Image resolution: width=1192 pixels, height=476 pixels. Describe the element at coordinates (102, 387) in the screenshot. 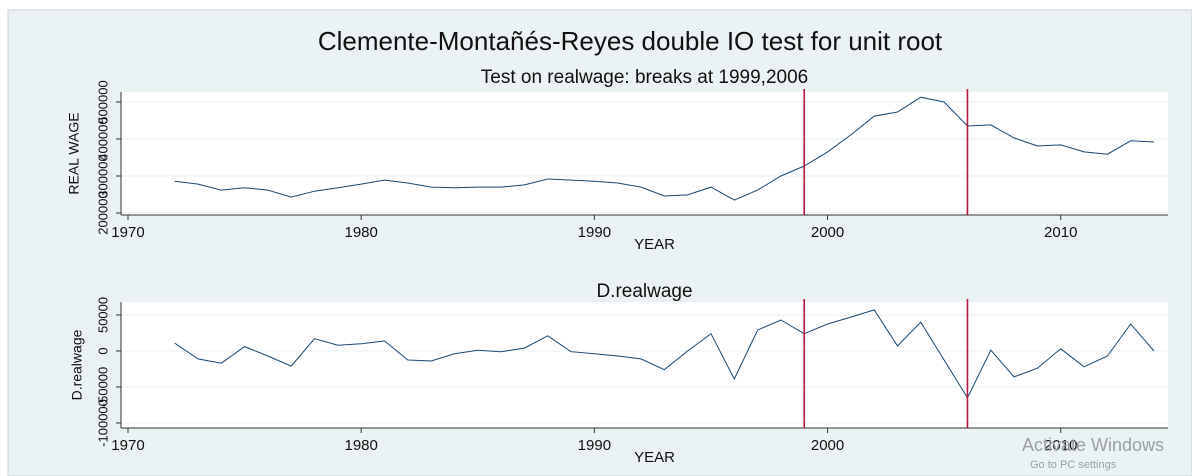

I see `y-tick-label: -50000` at that location.